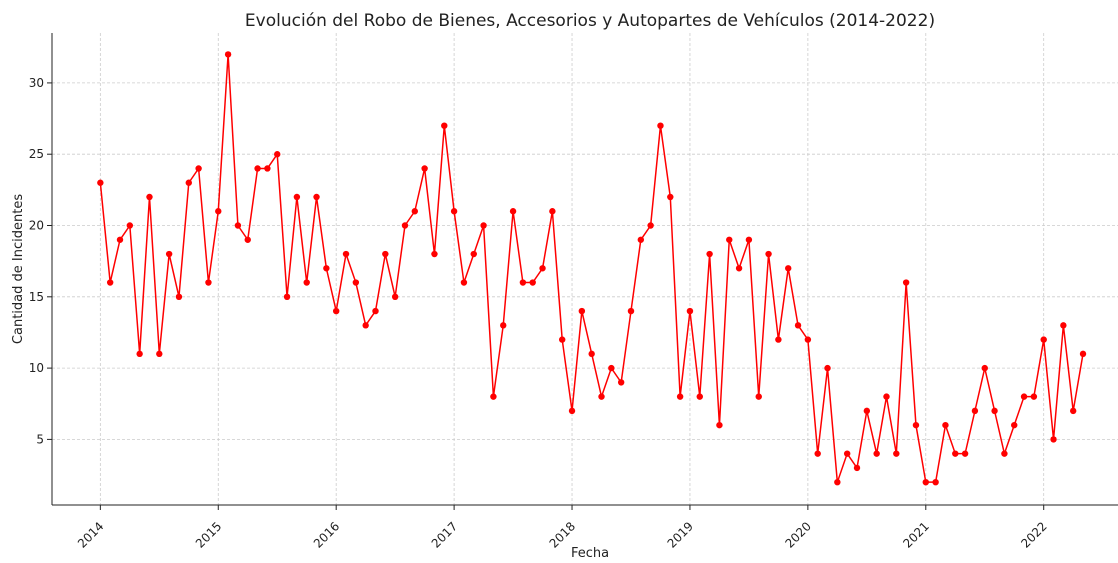 The image size is (1118, 563). Describe the element at coordinates (680, 534) in the screenshot. I see `x-tick-label: 2019` at that location.